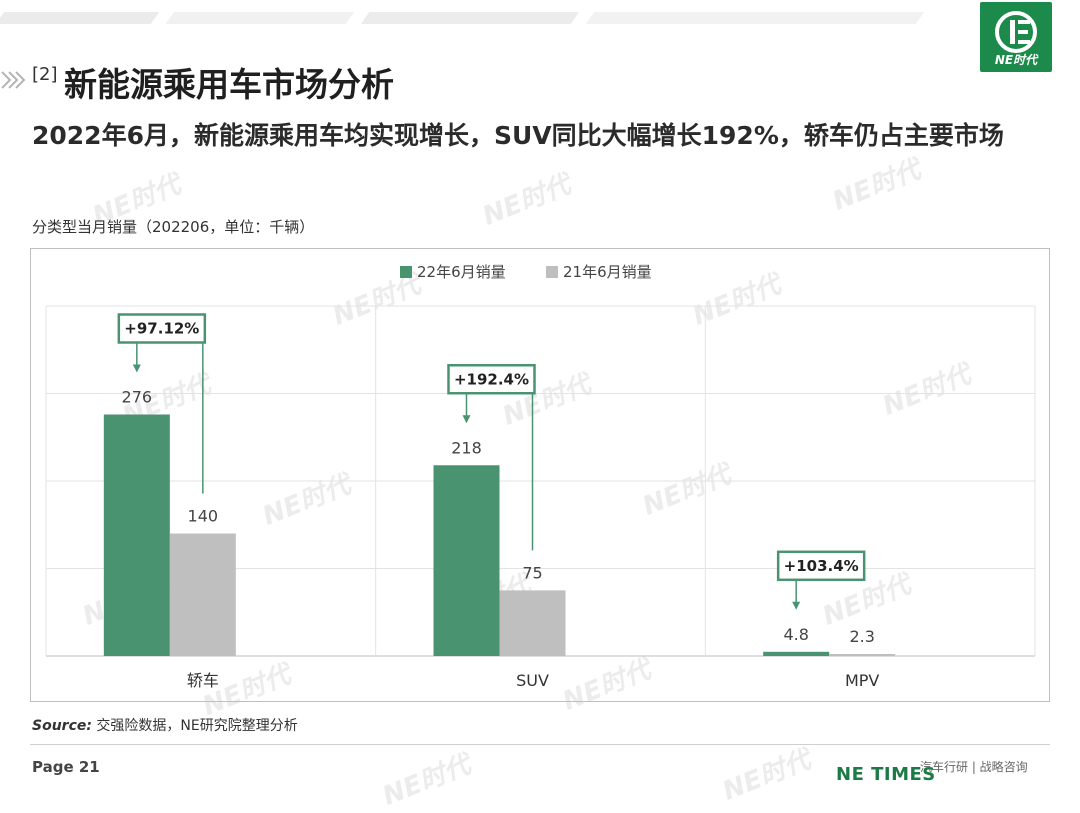 The width and height of the screenshot is (1080, 813). I want to click on data-label: 4.8, so click(795, 634).